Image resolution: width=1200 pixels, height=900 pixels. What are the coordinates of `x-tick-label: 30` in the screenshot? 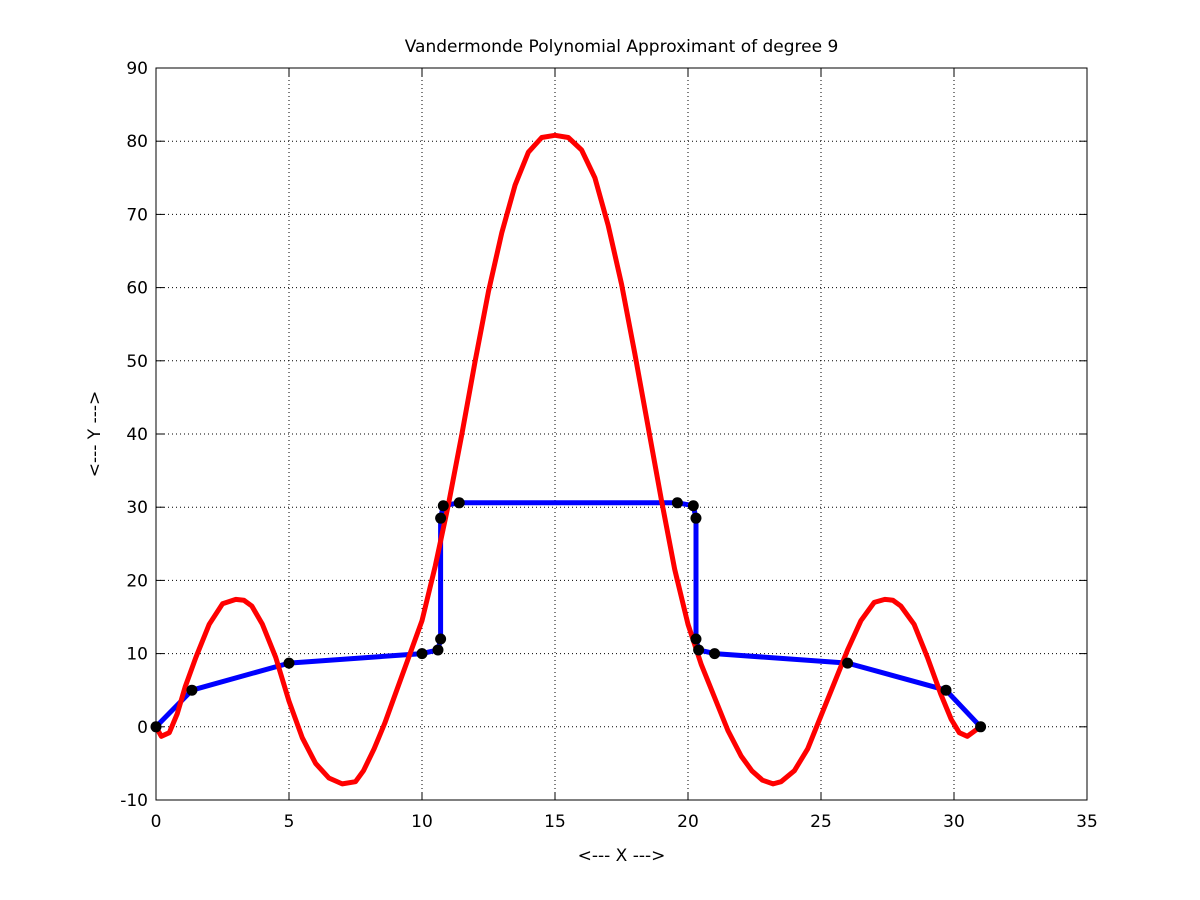 It's located at (954, 822).